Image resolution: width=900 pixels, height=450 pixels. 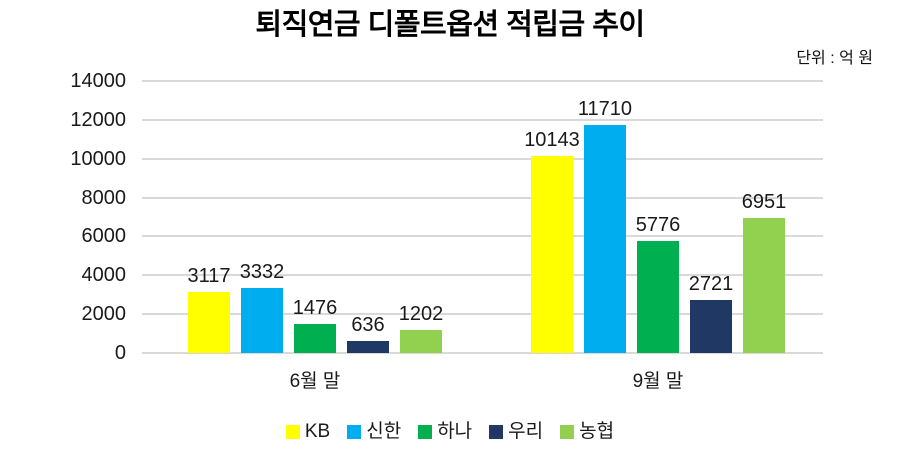 I want to click on legend: KB 신한 하나 우리 농협, so click(x=450, y=432).